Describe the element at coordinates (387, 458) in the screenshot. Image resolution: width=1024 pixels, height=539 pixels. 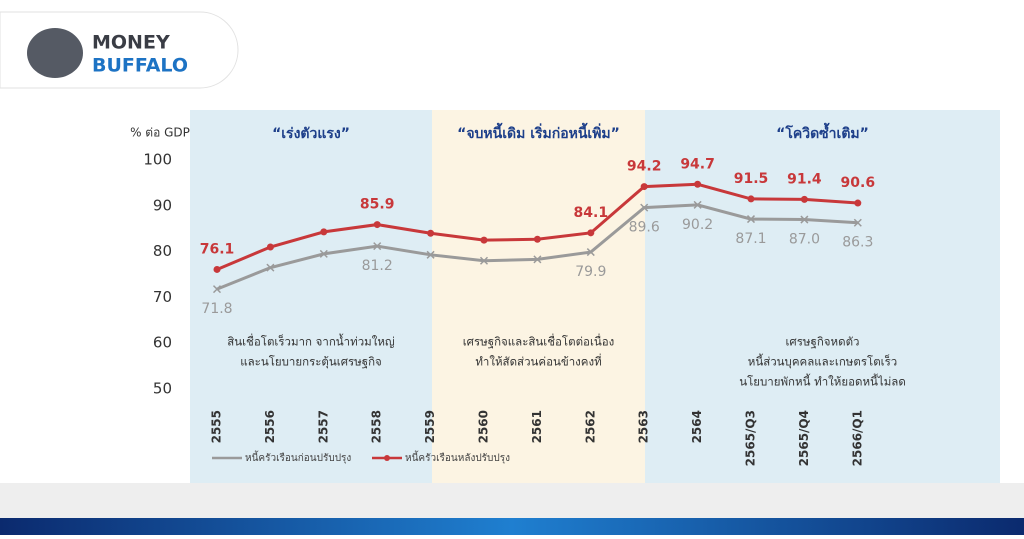
I see `legend-marker` at that location.